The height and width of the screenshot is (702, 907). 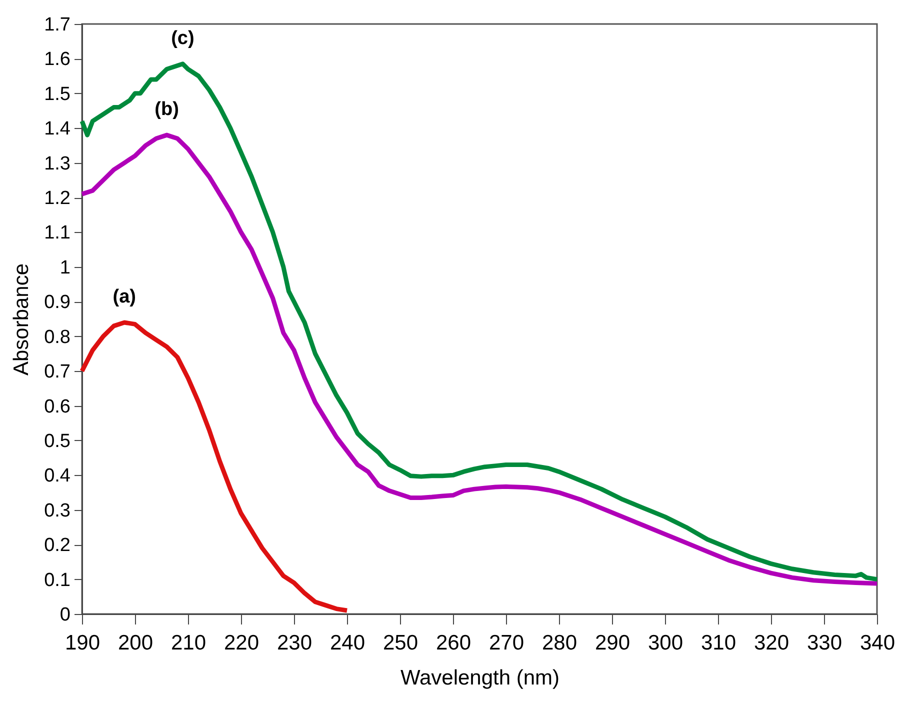 What do you see at coordinates (57, 511) in the screenshot?
I see `y-tick-label: 0.3` at bounding box center [57, 511].